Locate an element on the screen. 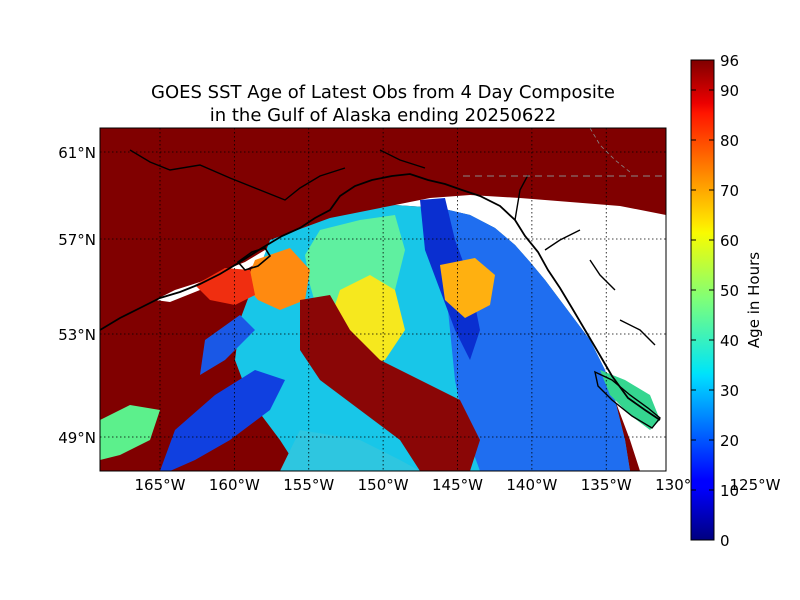 The image size is (800, 600). colorbar-tick-label: 0 is located at coordinates (725, 541).